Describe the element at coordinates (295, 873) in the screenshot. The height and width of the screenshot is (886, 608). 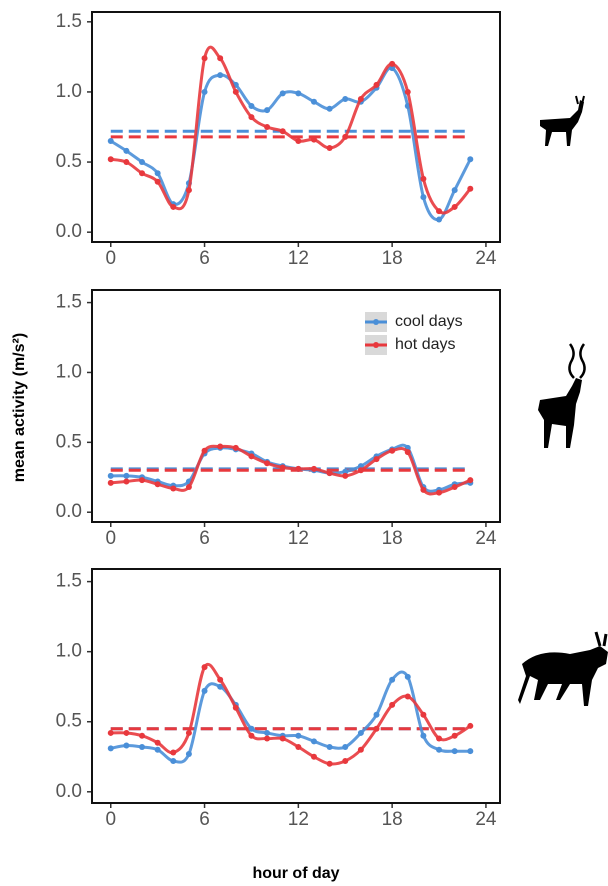
I see `x-axis-label: hour of day` at that location.